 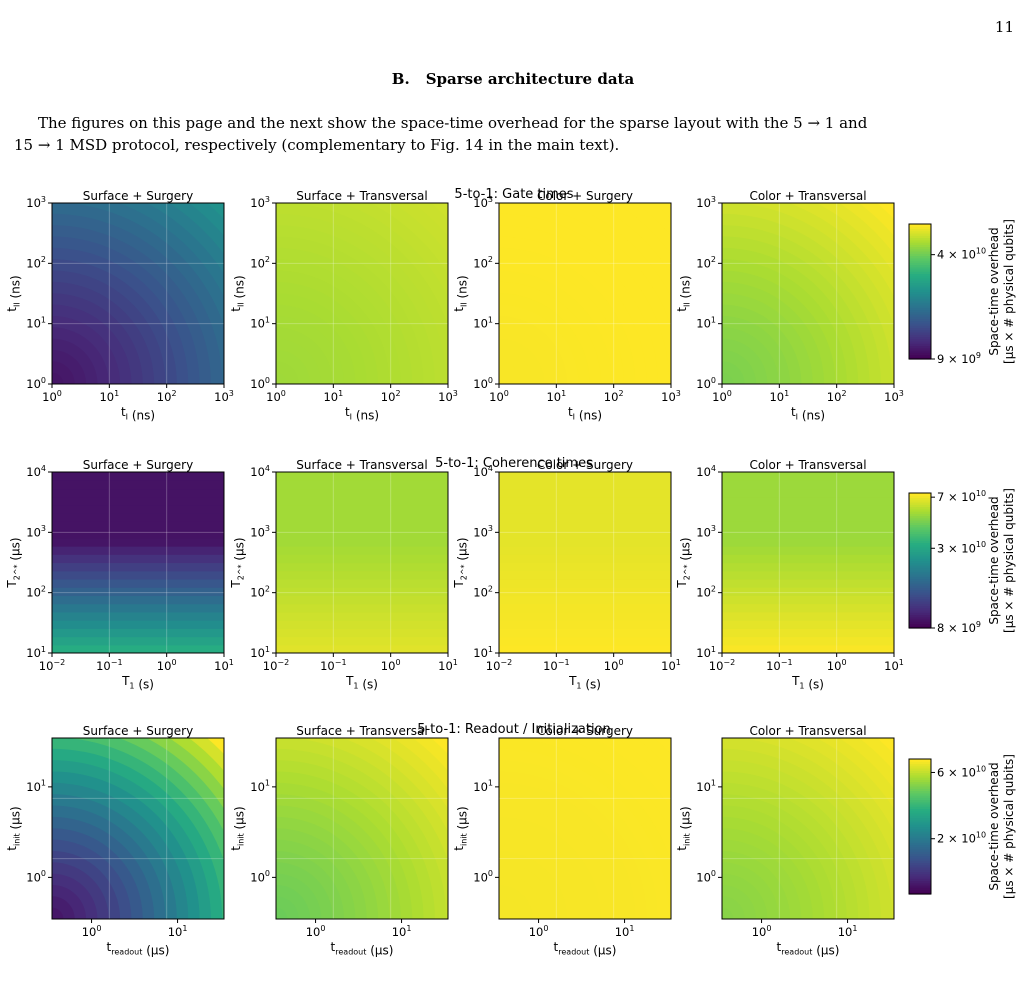 I want to click on heatmap-contour, so click(x=505, y=913).